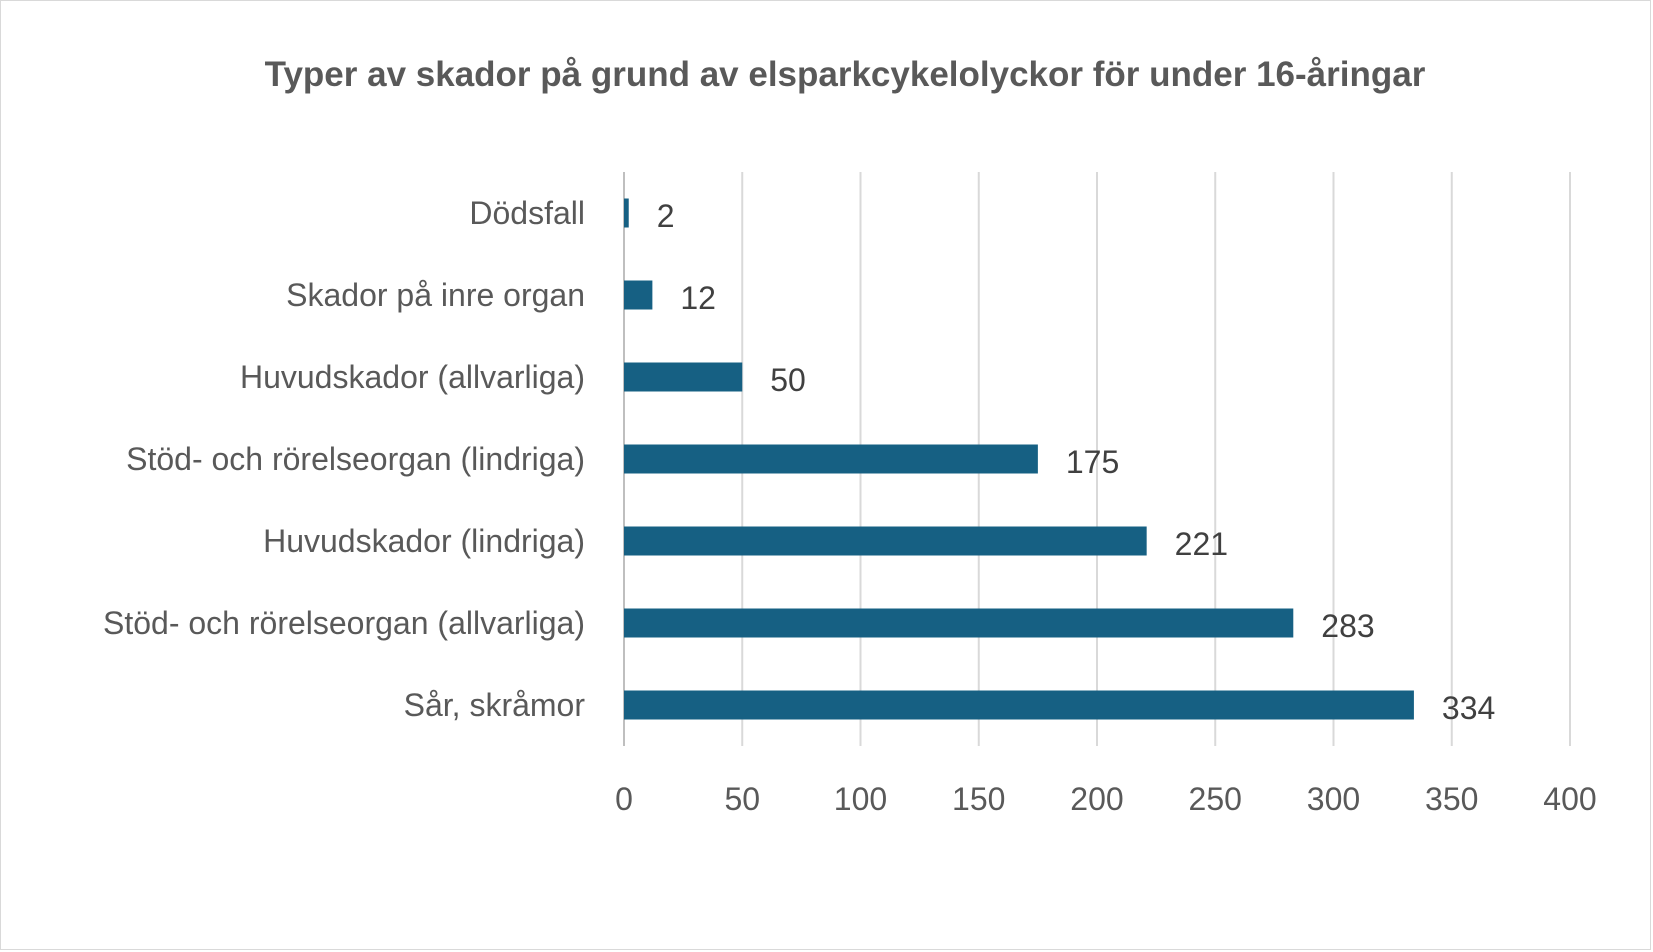 The height and width of the screenshot is (952, 1653). What do you see at coordinates (742, 799) in the screenshot?
I see `x-tick-label: 50` at bounding box center [742, 799].